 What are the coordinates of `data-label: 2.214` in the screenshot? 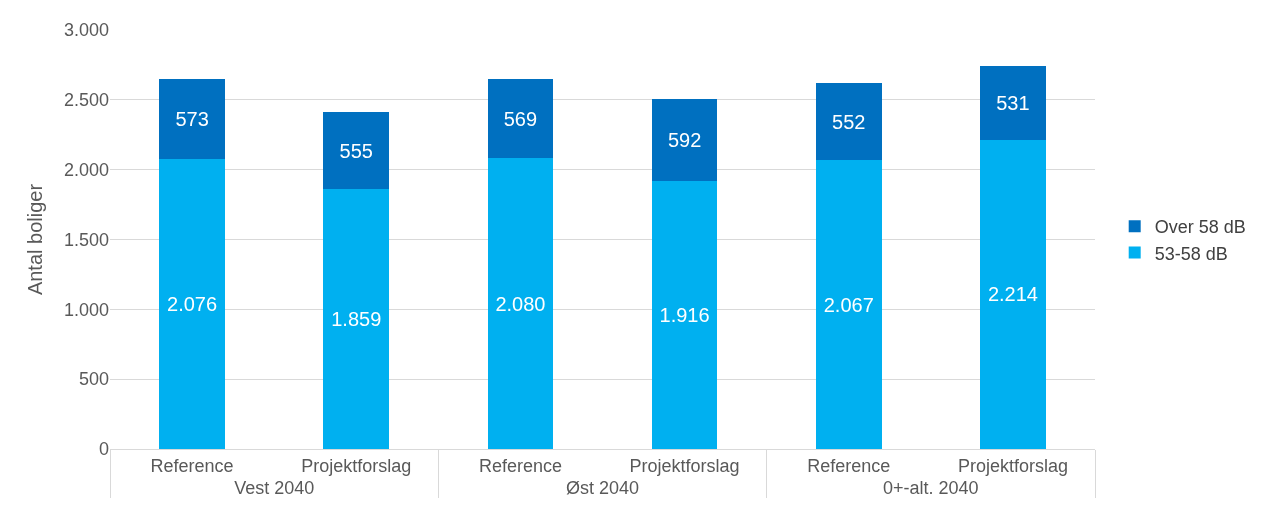 It's located at (1012, 294).